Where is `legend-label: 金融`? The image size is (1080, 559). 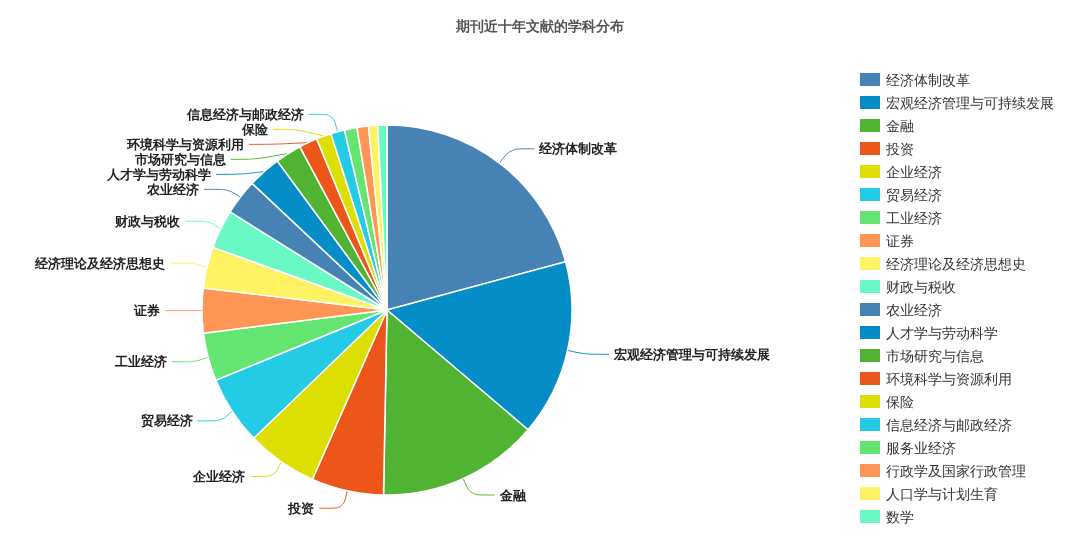
legend-label: 金融 is located at coordinates (900, 125).